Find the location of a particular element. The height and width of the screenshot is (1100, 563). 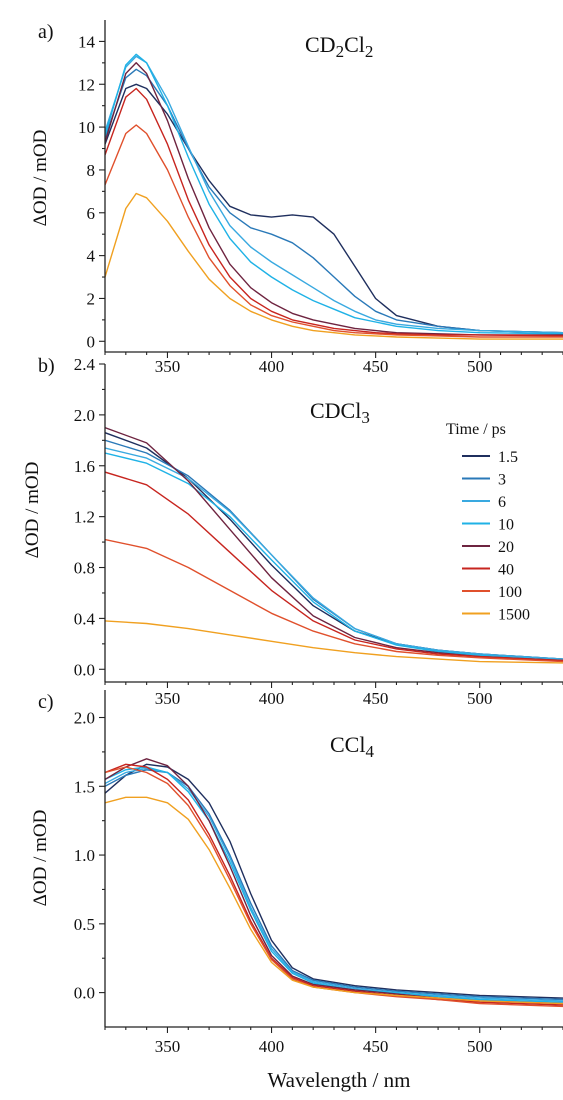

x-axis-title: Wavelength / nm is located at coordinates (339, 1080).